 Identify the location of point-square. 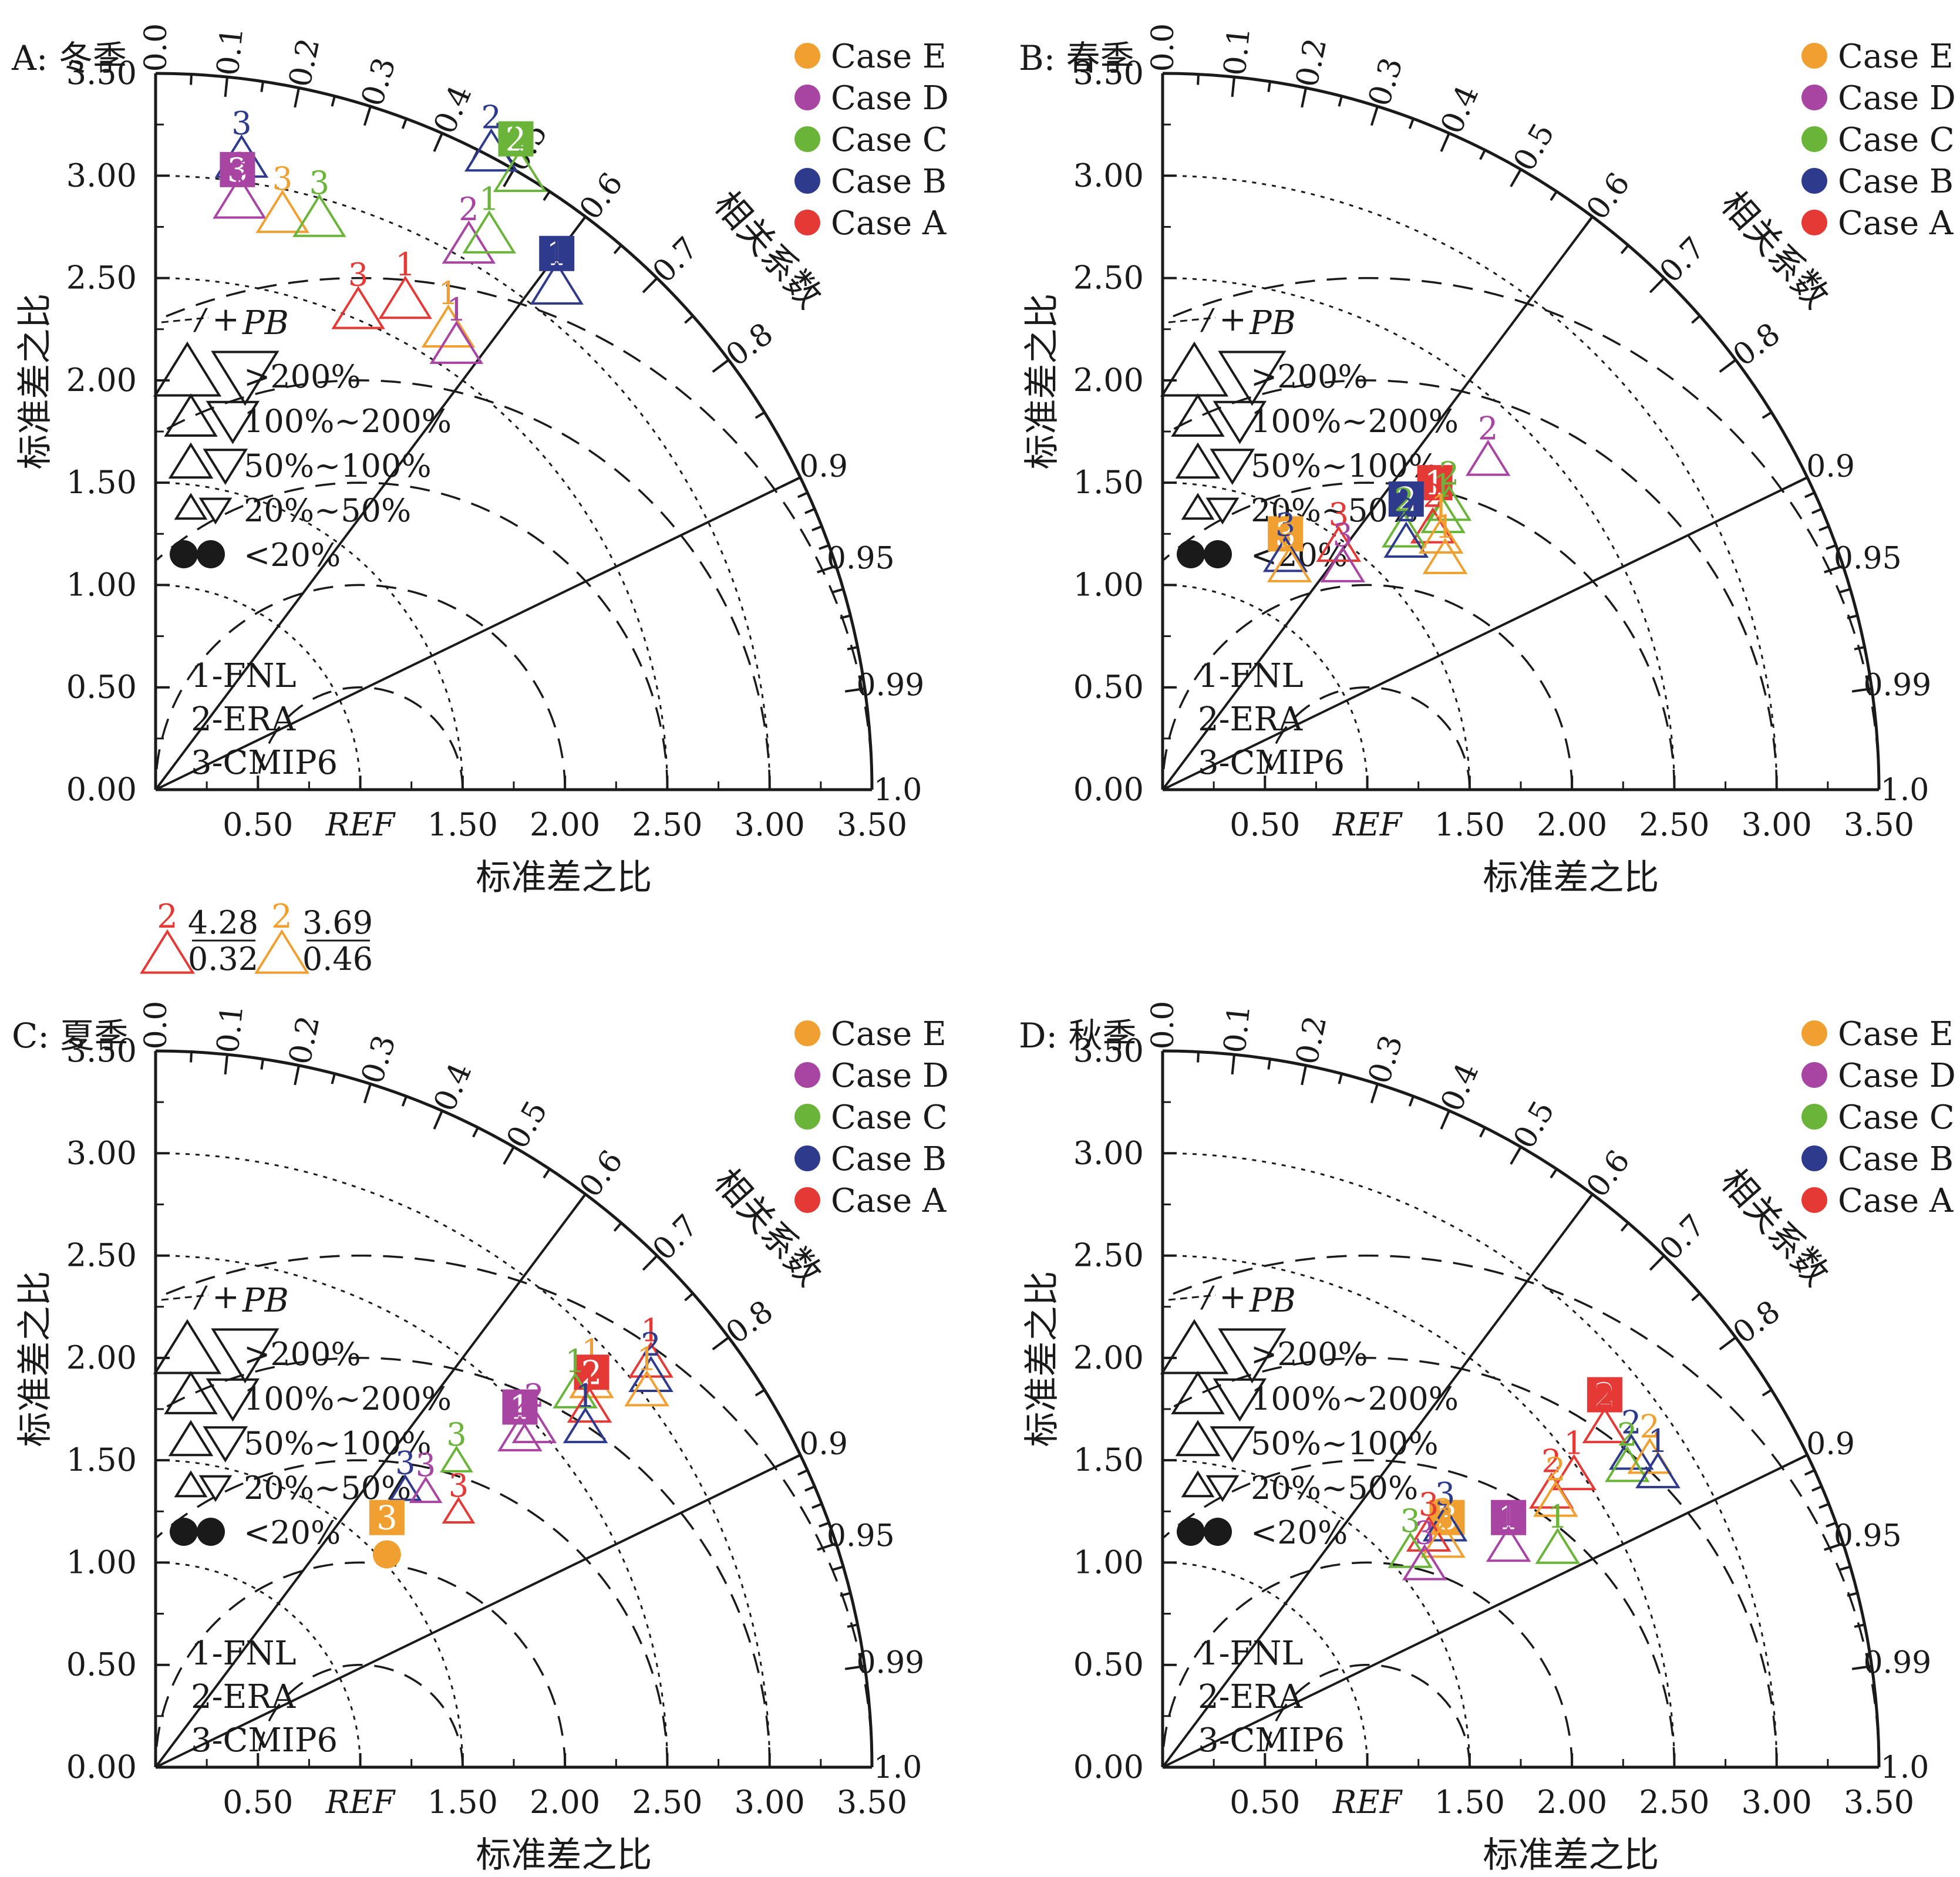
(1406, 499).